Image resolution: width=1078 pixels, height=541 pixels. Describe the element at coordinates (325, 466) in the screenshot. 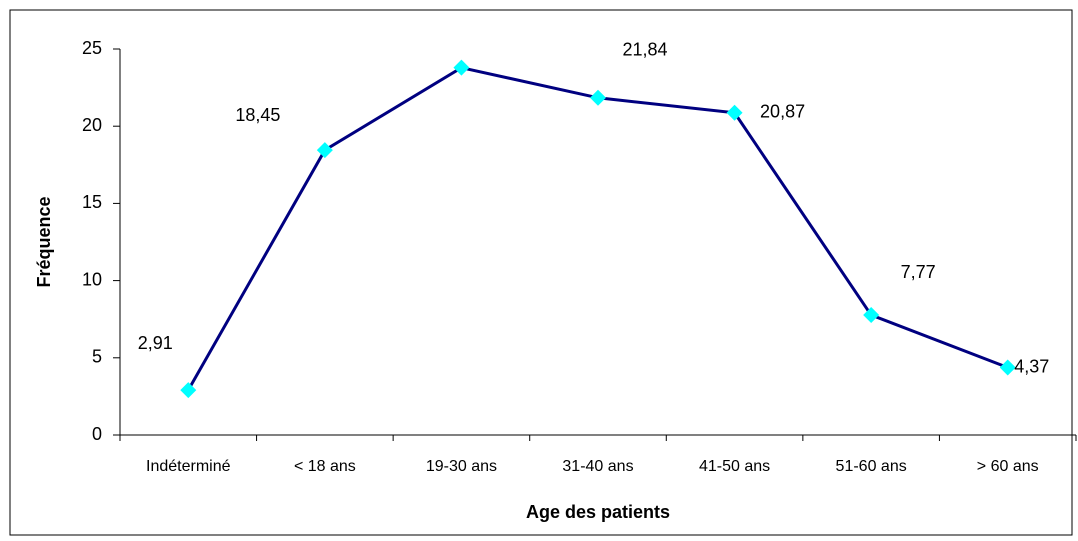

I see `x-tick-label: < 18 ans` at that location.